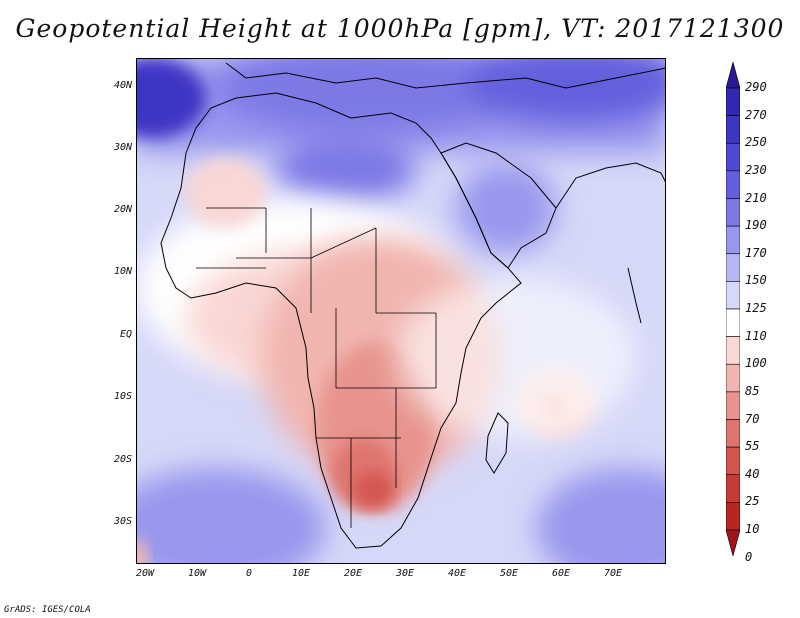 This screenshot has width=800, height=618. I want to click on lat-label-10s: 10S, so click(122, 396).